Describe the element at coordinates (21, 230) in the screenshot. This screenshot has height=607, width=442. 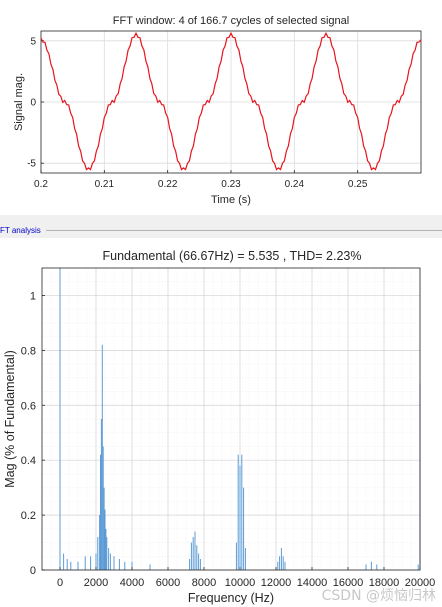
I see `fft-analysis-label: FT analysis` at that location.